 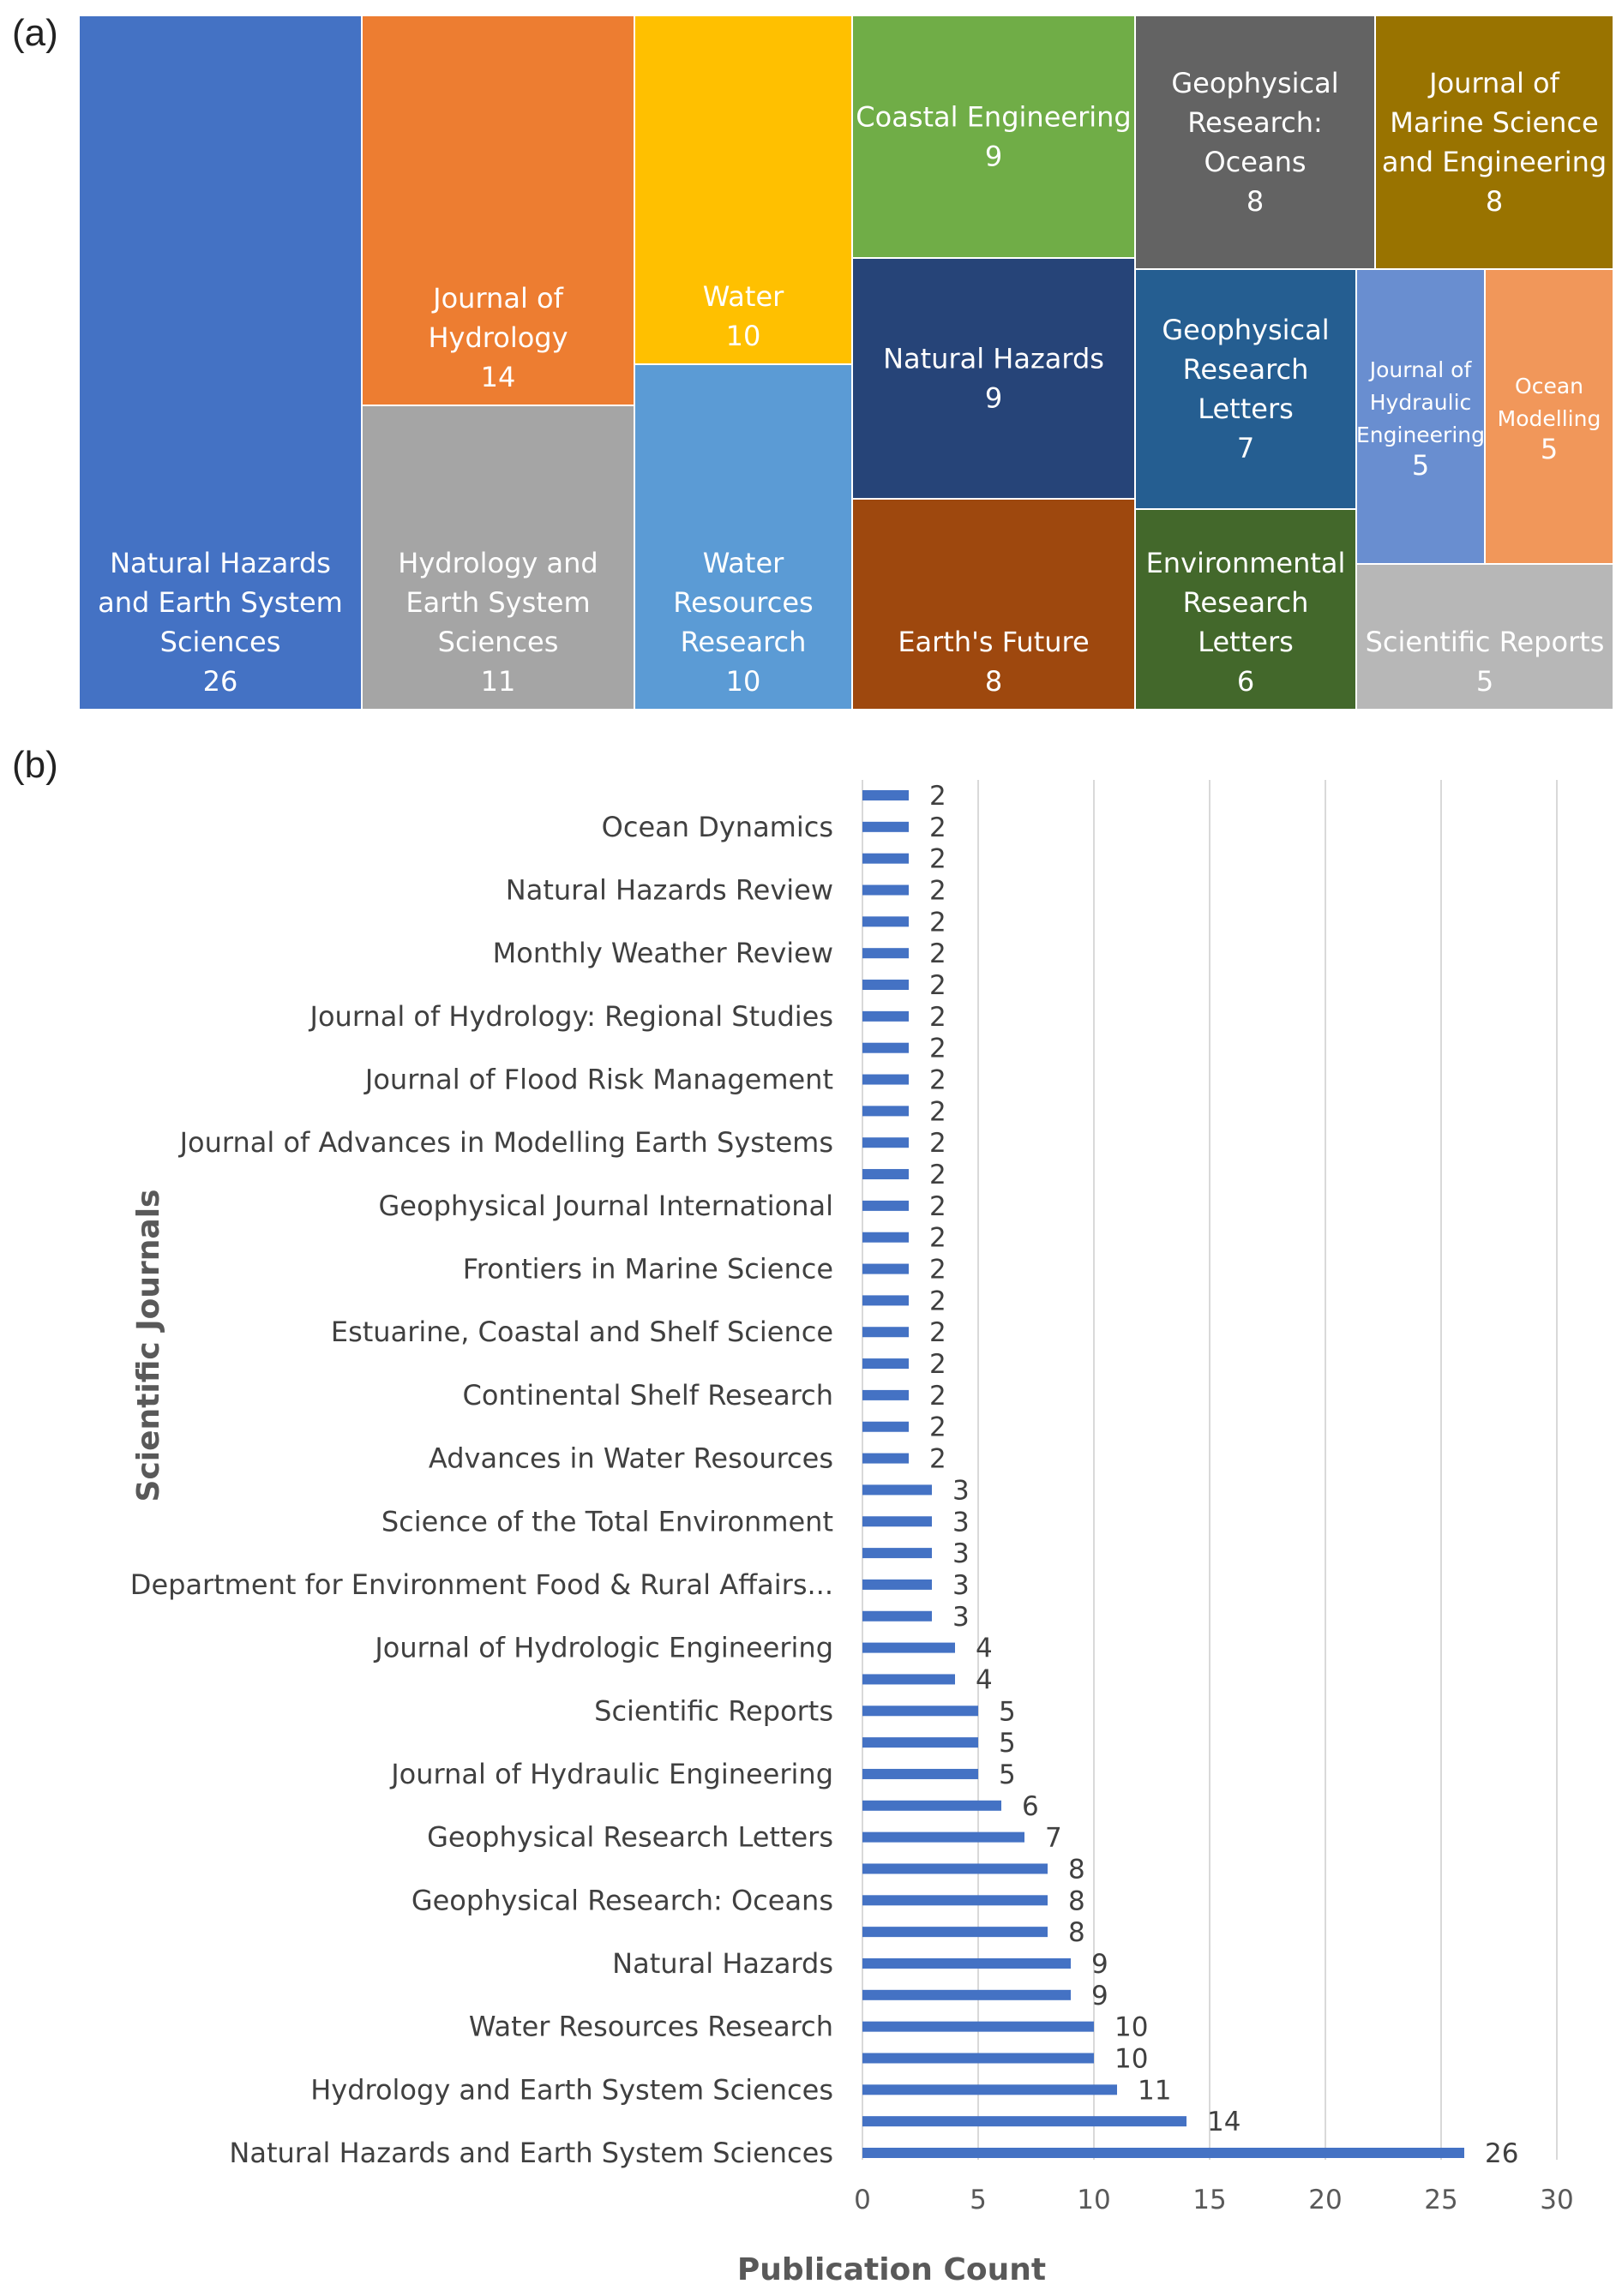 I want to click on treemap-tile: Coastal Engineering 9, so click(x=993, y=137).